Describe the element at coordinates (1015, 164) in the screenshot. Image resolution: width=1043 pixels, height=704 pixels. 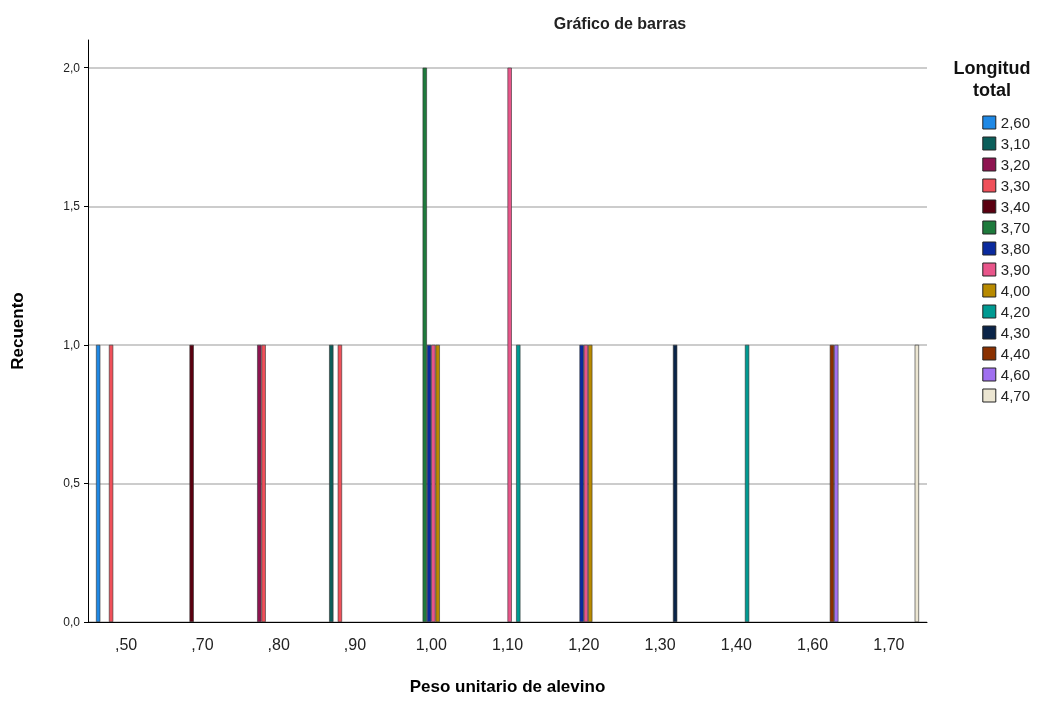
I see `legend-label: 3,20` at that location.